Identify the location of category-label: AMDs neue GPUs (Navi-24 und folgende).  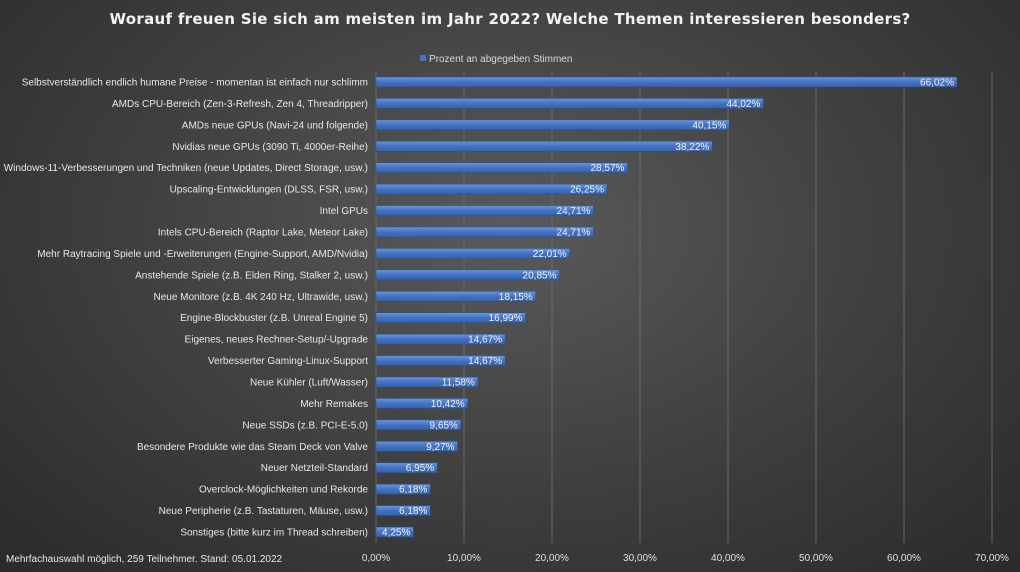
(275, 125).